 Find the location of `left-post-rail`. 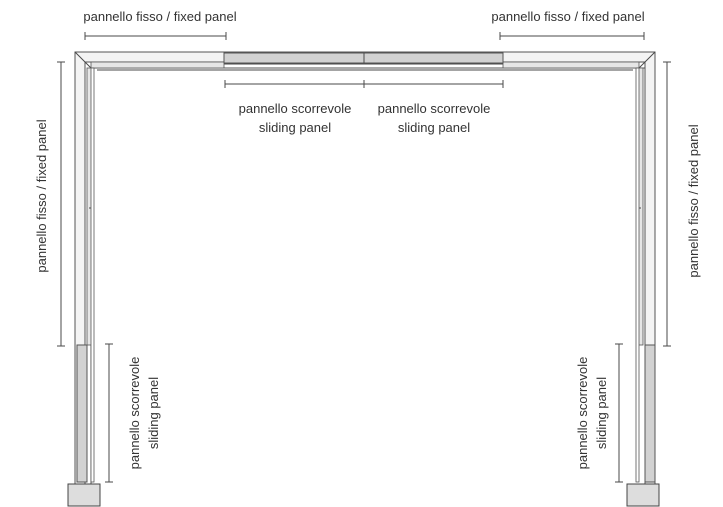

left-post-rail is located at coordinates (92, 275).